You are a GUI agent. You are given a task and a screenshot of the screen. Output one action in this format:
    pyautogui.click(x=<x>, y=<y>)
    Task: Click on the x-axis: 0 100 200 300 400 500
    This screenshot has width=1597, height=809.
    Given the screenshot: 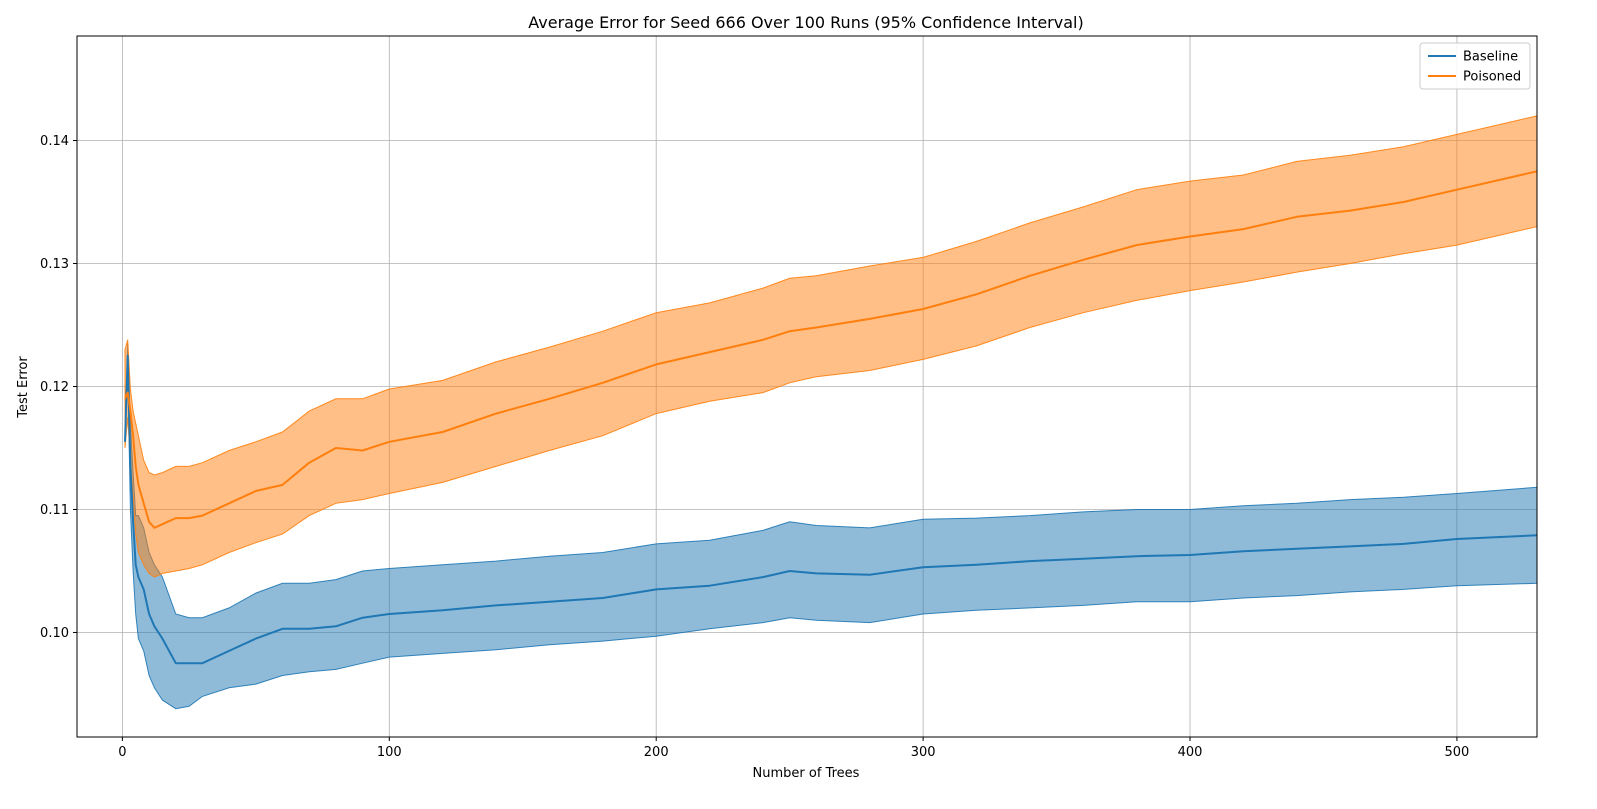 What is the action you would take?
    pyautogui.click(x=793, y=748)
    